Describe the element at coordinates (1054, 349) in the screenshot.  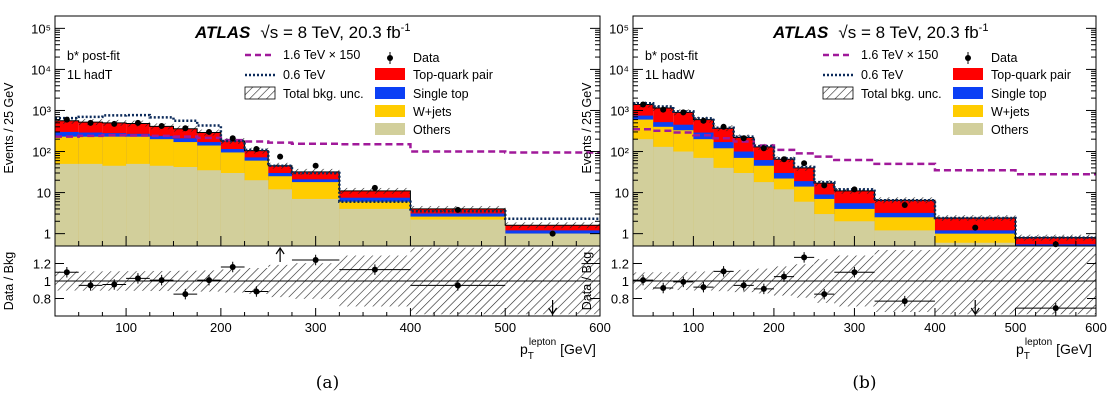
I see `x-axis-label: pTlepton [GeV]` at that location.